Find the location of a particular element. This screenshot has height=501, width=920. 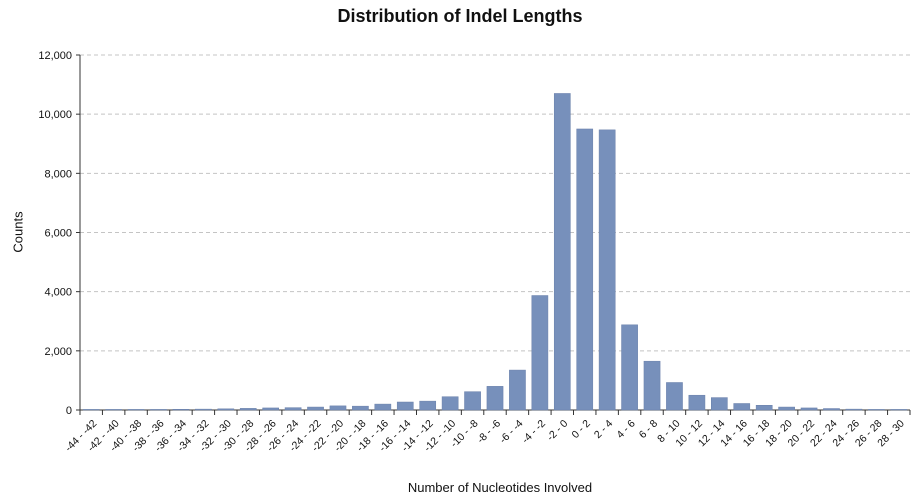

x-tick-label: -6 - -4 is located at coordinates (511, 432).